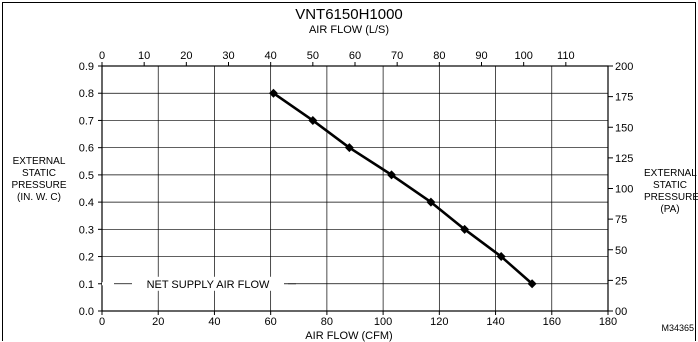  What do you see at coordinates (608, 322) in the screenshot?
I see `x-tick-label: 180` at bounding box center [608, 322].